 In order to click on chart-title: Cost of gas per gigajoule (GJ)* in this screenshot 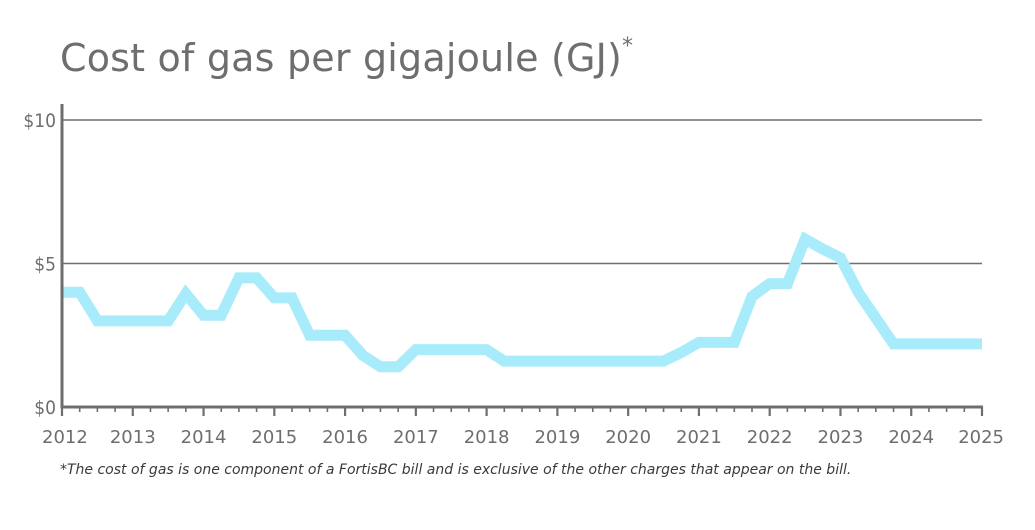, I will do `click(347, 57)`.